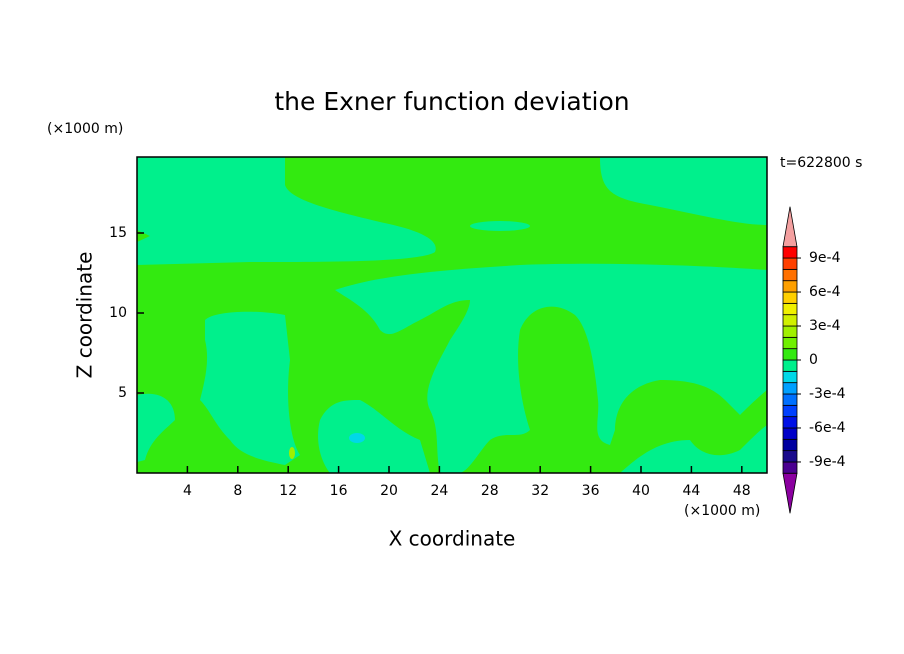 Image resolution: width=904 pixels, height=654 pixels. What do you see at coordinates (490, 491) in the screenshot?
I see `x-tick-label: 28` at bounding box center [490, 491].